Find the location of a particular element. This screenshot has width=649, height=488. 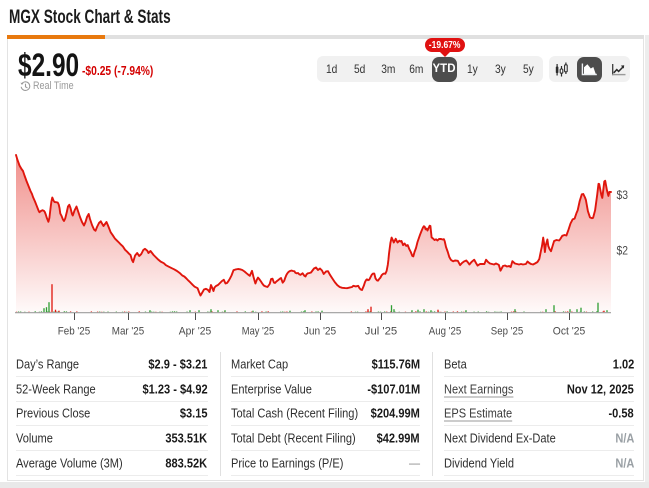

svg-text: Aug '25 is located at coordinates (445, 332).